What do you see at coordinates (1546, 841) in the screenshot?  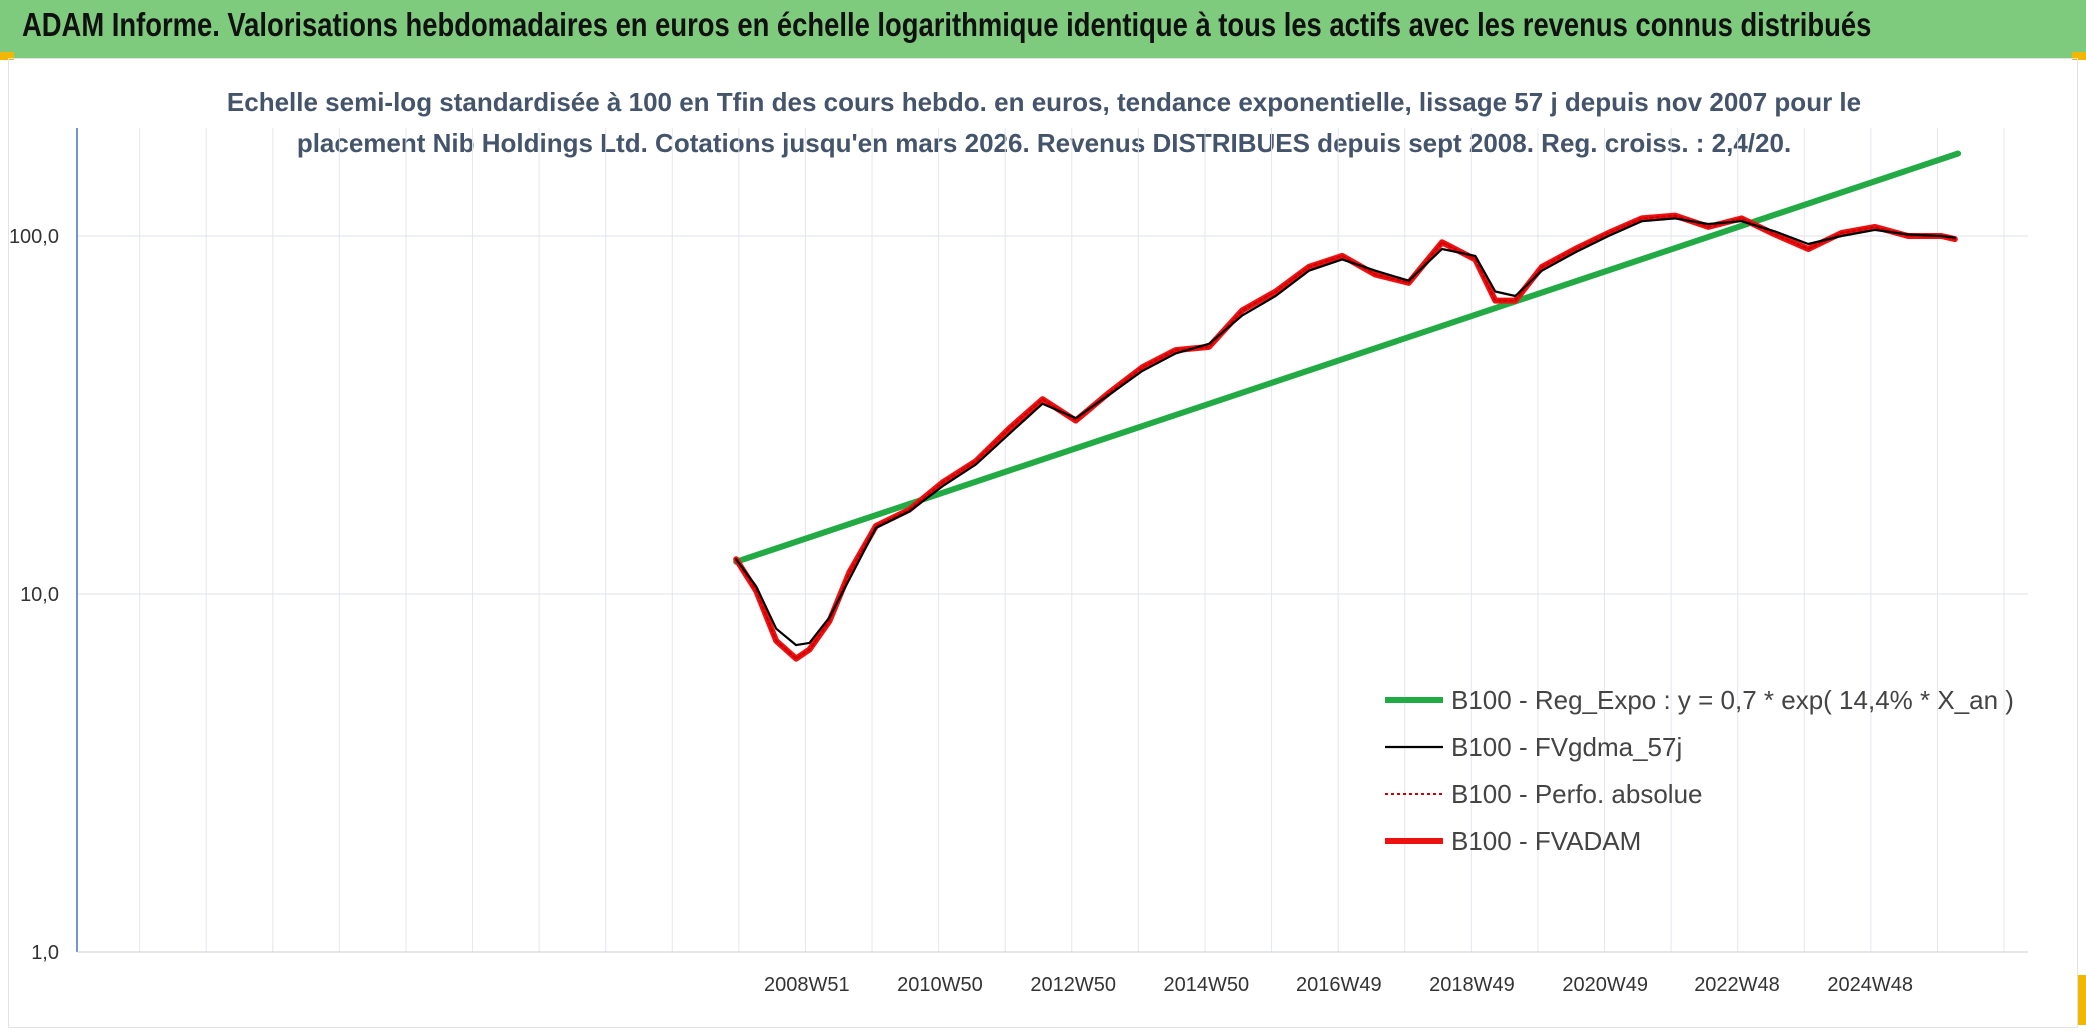 I see `legend-item-fvadam-label: B100 - FVADAM` at bounding box center [1546, 841].